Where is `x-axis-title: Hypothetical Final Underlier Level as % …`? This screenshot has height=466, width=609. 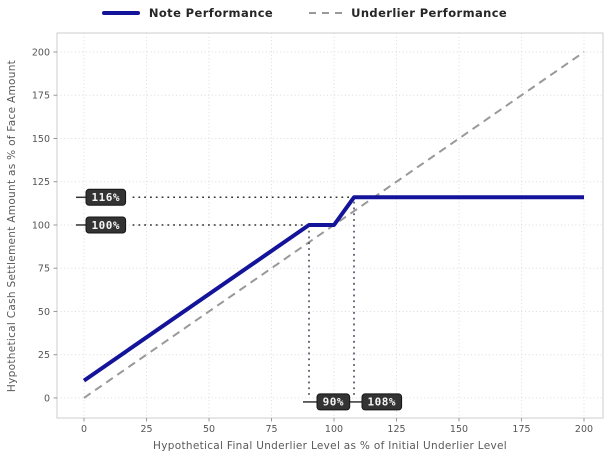
x-axis-title: Hypothetical Final Underlier Level as % … is located at coordinates (330, 446).